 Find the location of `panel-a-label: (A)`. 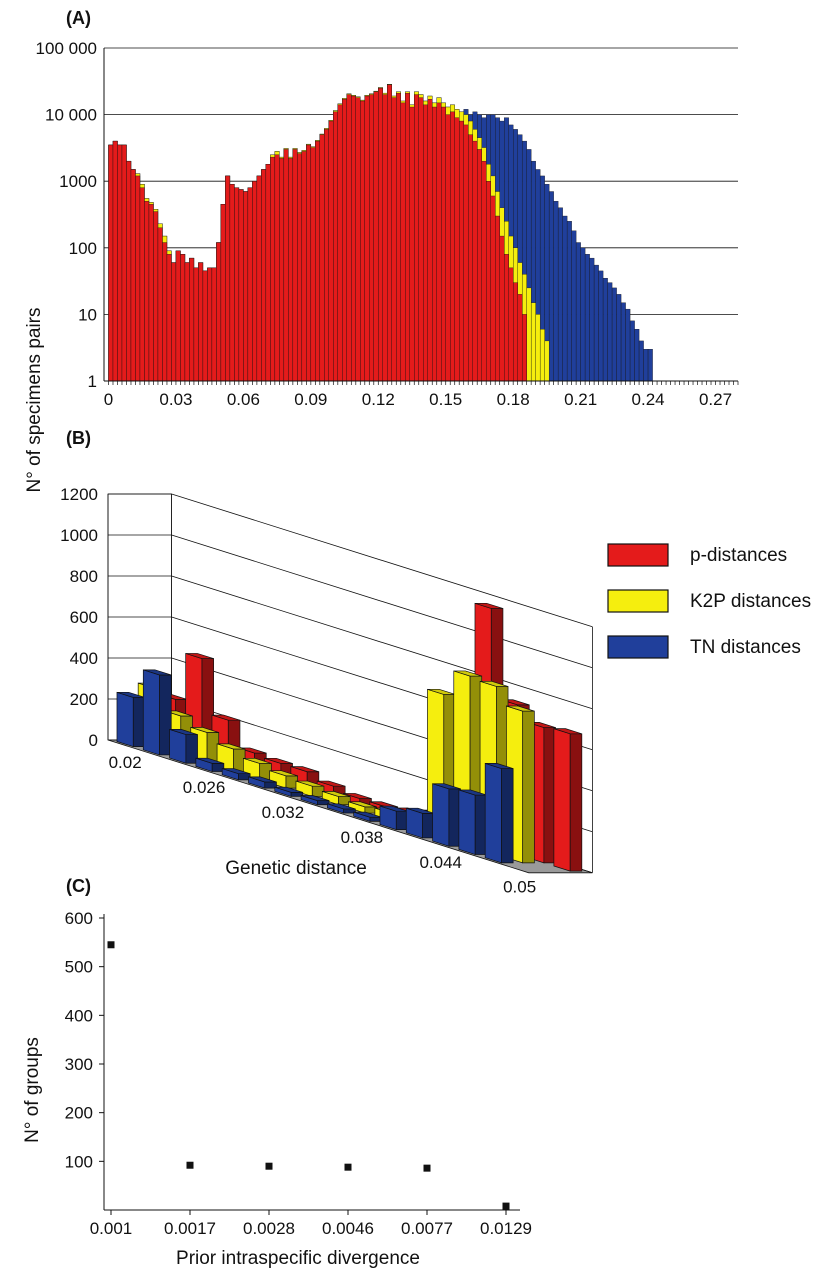

panel-a-label: (A) is located at coordinates (78, 18).